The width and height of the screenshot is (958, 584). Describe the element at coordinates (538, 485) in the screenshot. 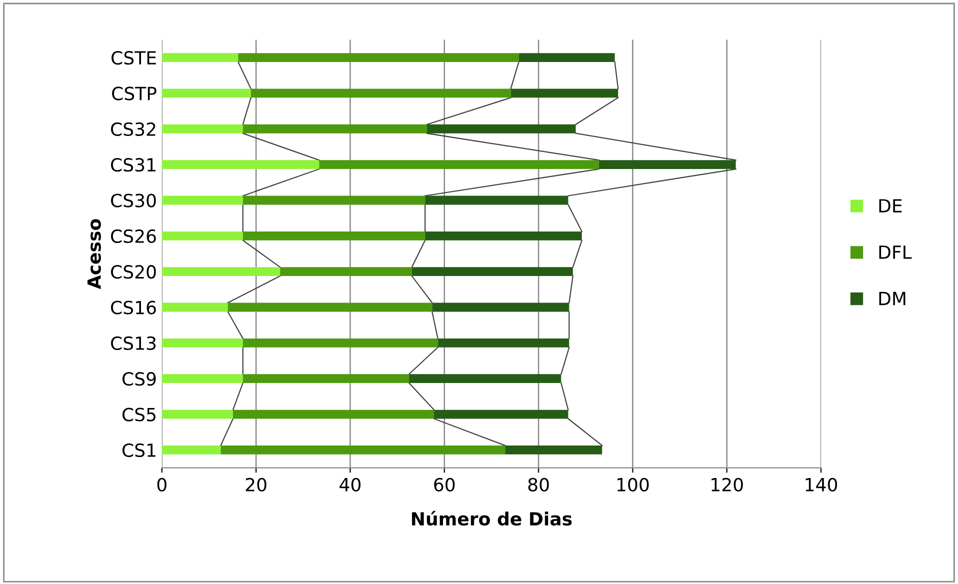

I see `x-tick-label: 80` at that location.